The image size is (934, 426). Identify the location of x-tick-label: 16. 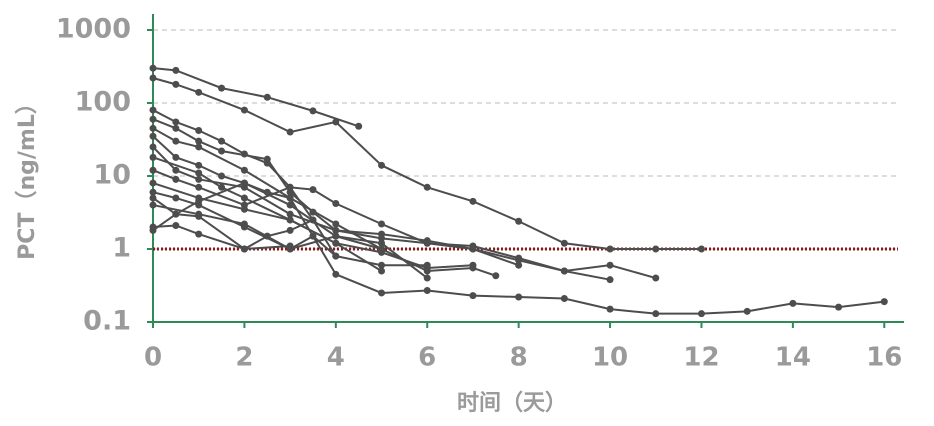
(884, 358).